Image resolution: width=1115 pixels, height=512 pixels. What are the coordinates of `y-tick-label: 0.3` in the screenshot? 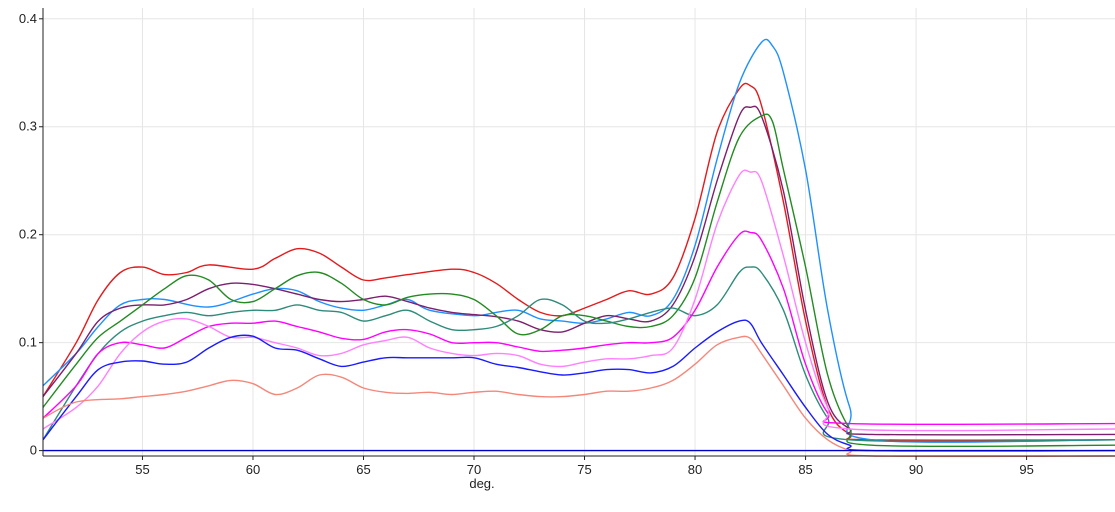 It's located at (28, 126).